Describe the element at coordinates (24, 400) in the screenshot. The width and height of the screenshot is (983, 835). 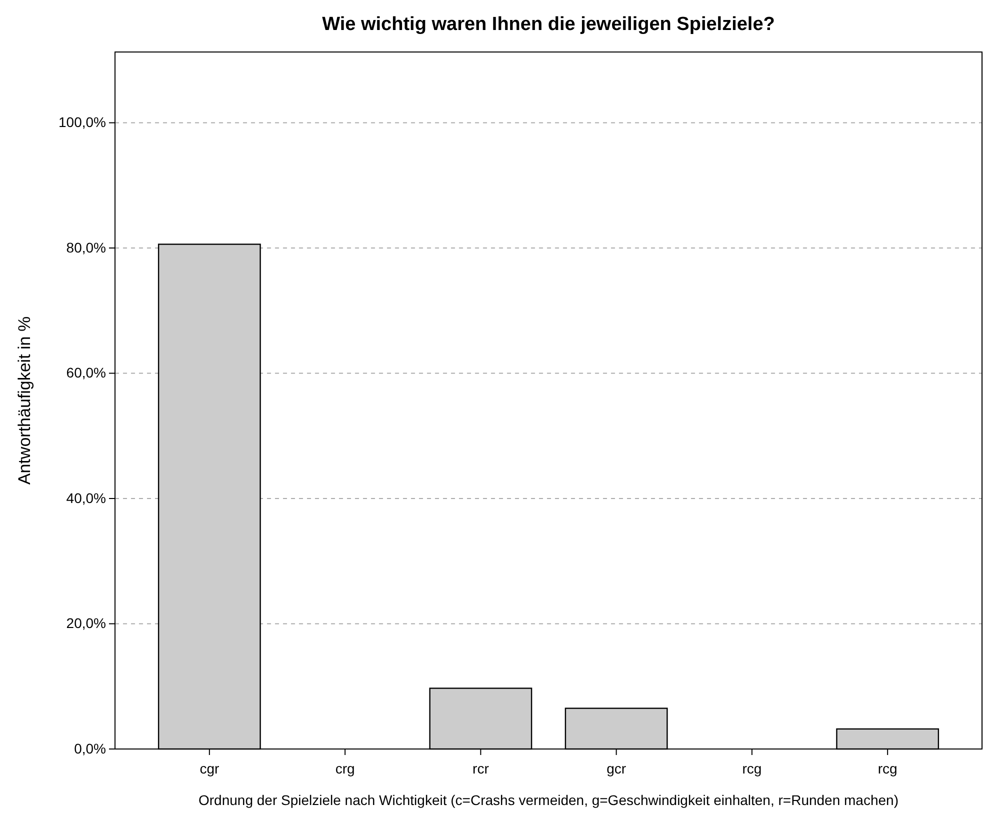
I see `y-axis-title: Antworthäufigkeit in %` at that location.